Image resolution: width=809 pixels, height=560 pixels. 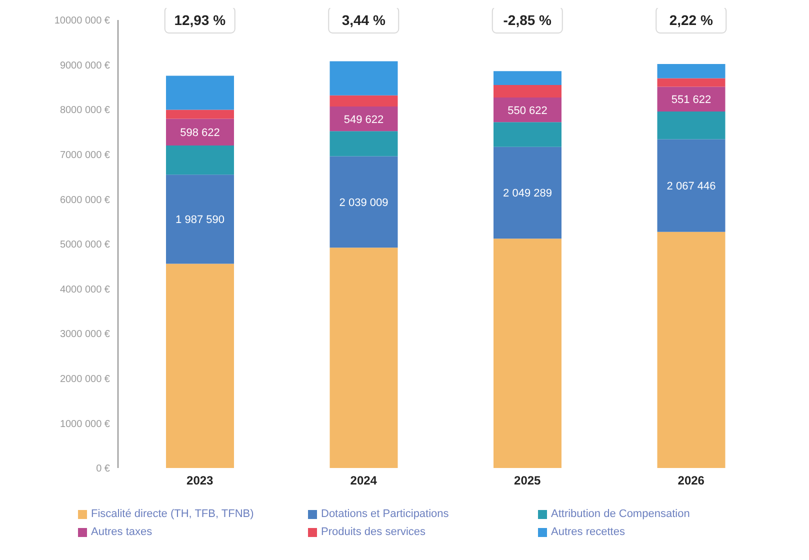 I want to click on data-label: 2 067 446, so click(x=691, y=186).